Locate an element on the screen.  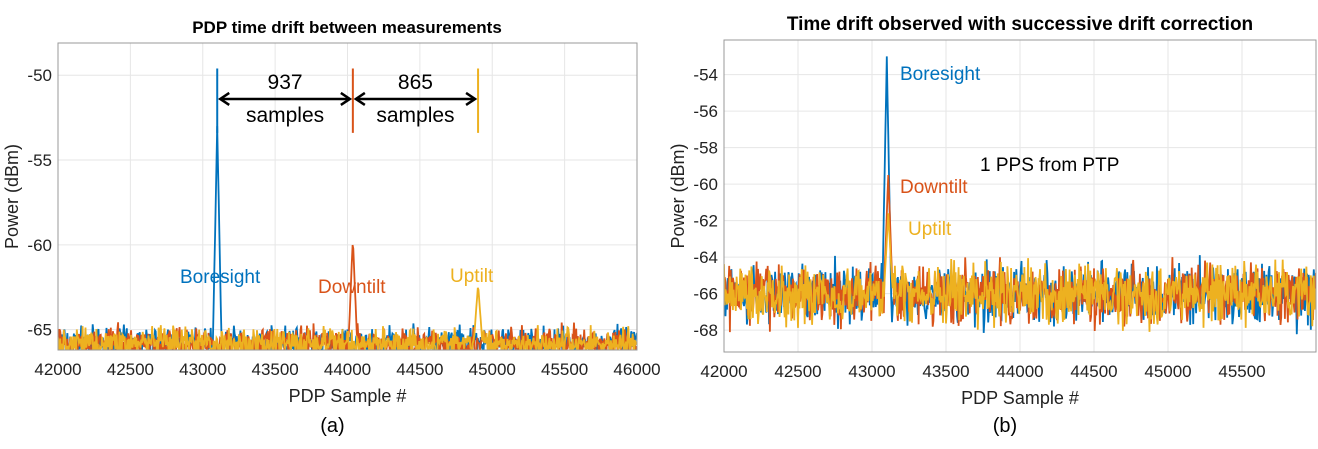
y-tick-label: -55 is located at coordinates (39, 160).